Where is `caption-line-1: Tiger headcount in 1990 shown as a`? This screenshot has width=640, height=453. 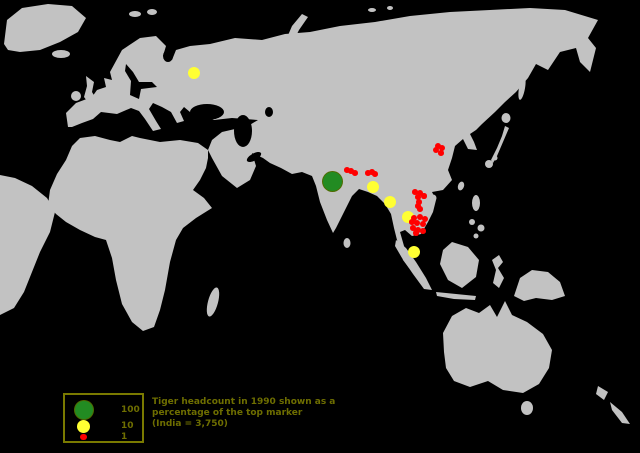 caption-line-1: Tiger headcount in 1990 shown as a is located at coordinates (244, 402).